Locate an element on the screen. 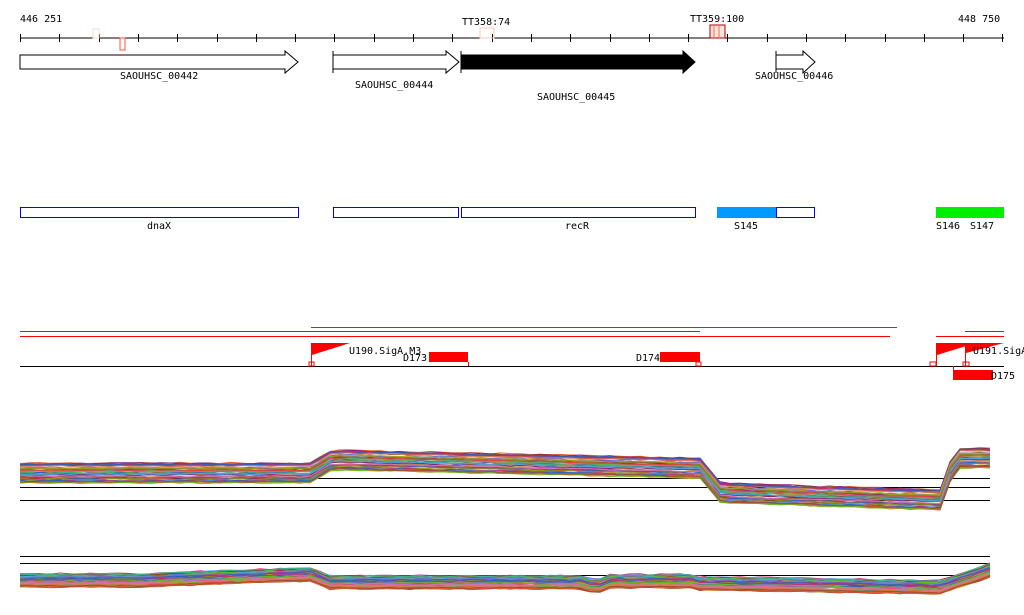 The width and height of the screenshot is (1024, 615). feature-label: recR is located at coordinates (577, 226).